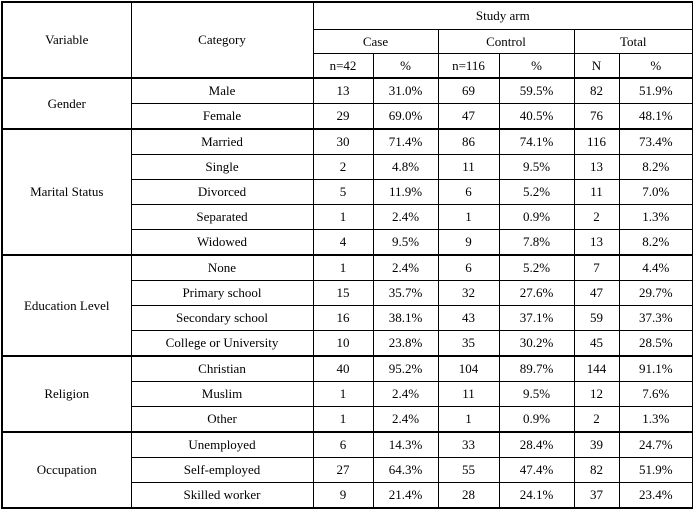 Image resolution: width=693 pixels, height=509 pixels. I want to click on value-cell: 15, so click(343, 293).